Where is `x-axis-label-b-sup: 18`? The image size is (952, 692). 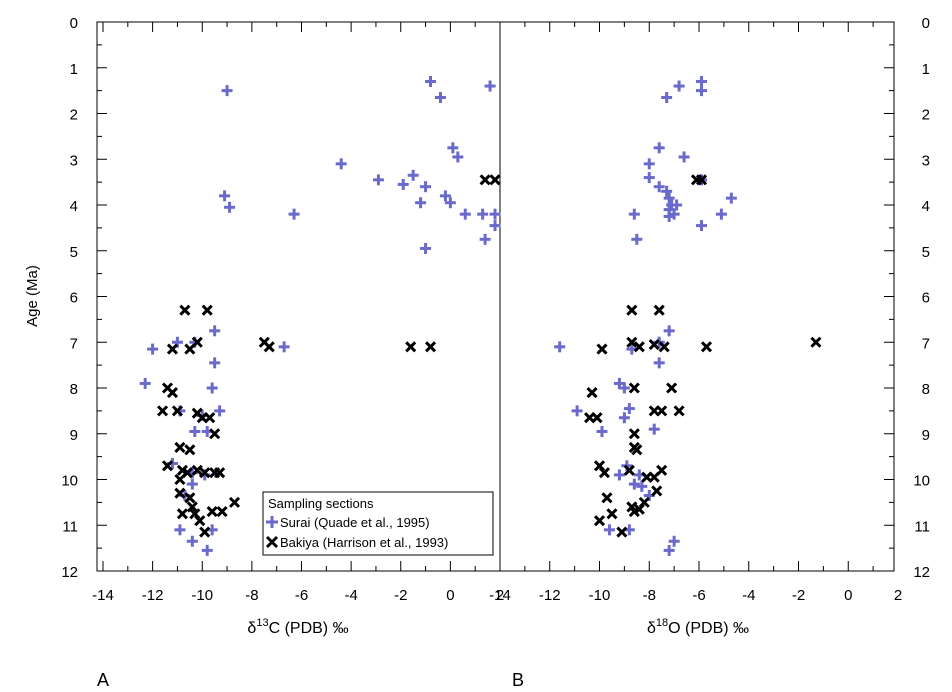
x-axis-label-b-sup: 18 is located at coordinates (662, 623).